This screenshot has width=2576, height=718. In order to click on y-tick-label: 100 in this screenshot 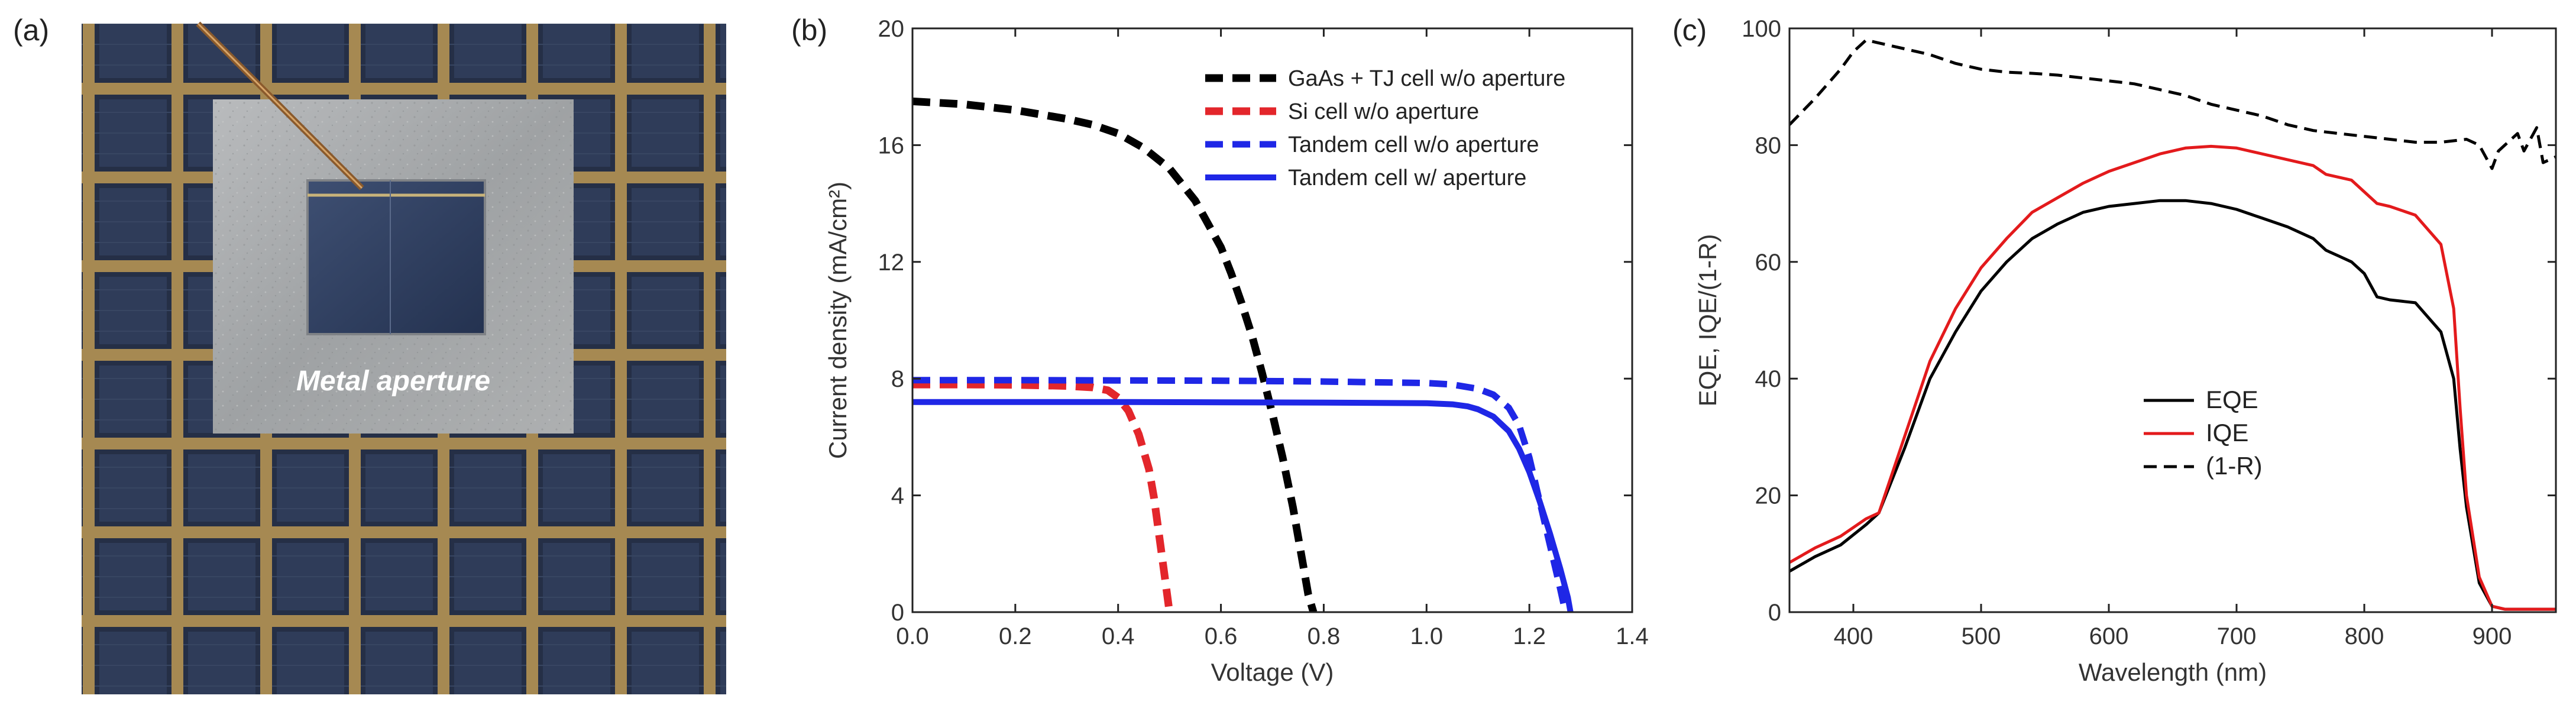, I will do `click(1762, 29)`.